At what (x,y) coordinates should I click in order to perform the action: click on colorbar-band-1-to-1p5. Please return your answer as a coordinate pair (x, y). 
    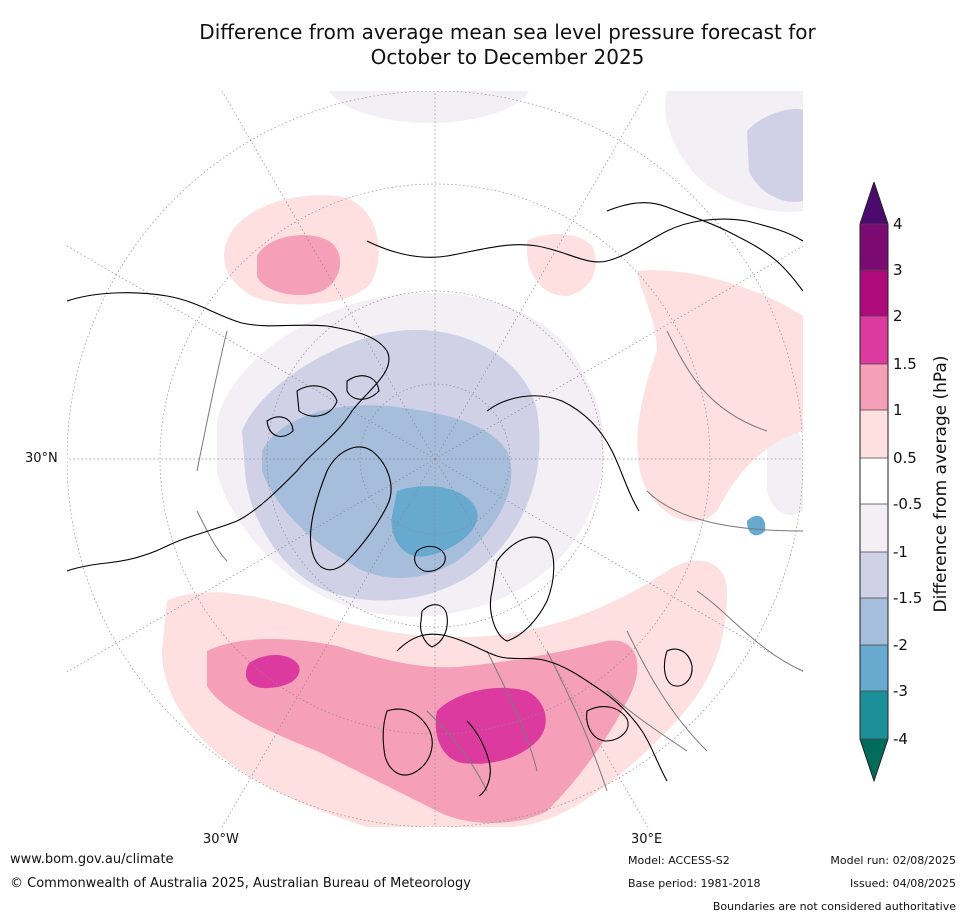
    Looking at the image, I should click on (874, 387).